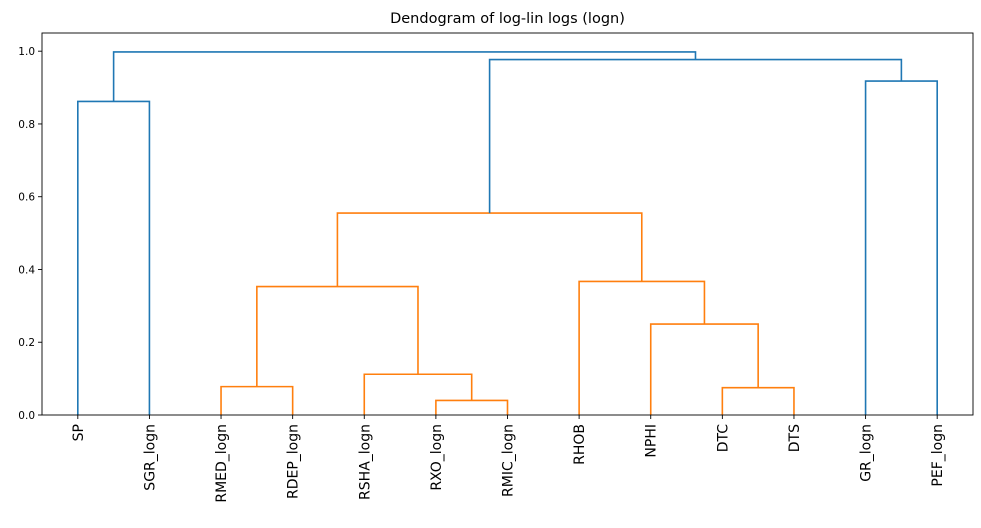 Image resolution: width=981 pixels, height=528 pixels. Describe the element at coordinates (150, 457) in the screenshot. I see `leaf-label: SGR_logn` at that location.